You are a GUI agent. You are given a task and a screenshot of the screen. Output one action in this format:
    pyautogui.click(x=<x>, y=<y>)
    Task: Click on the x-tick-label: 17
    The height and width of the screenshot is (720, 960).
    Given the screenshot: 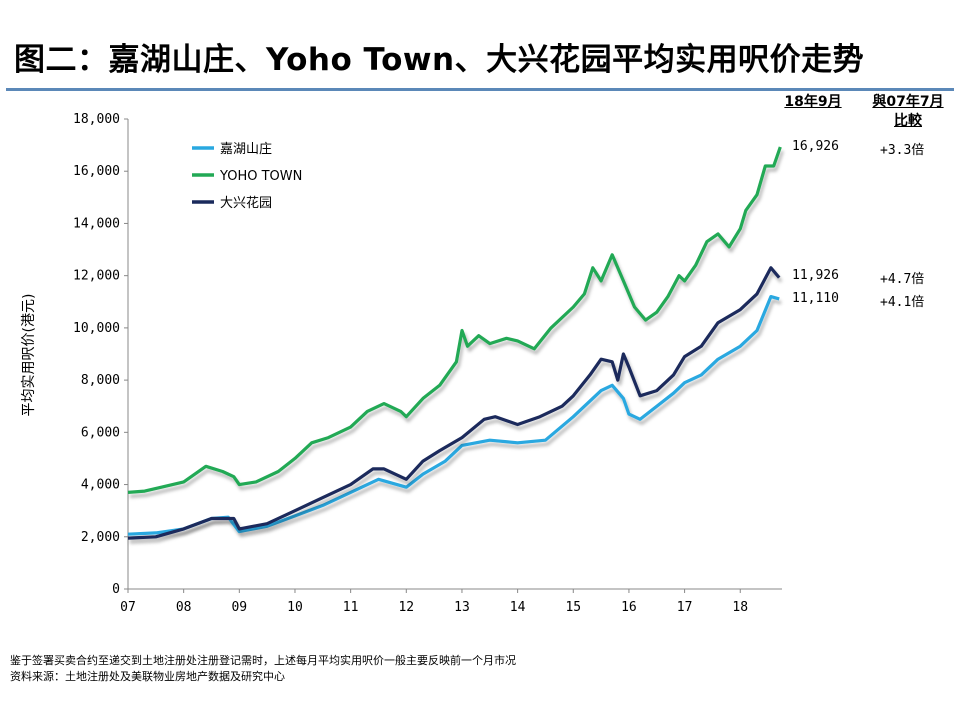 What is the action you would take?
    pyautogui.click(x=685, y=607)
    